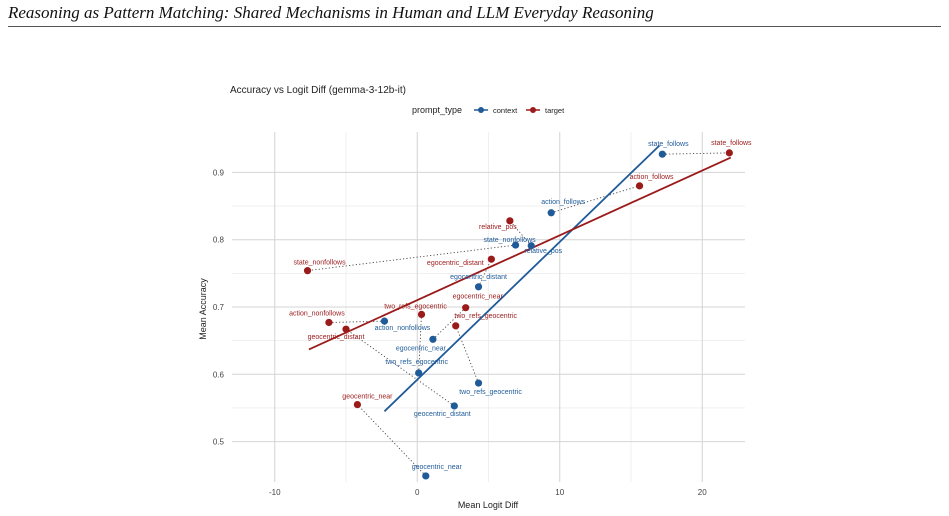 Image resolution: width=949 pixels, height=516 pixels. I want to click on point-target-two_refs_geocentric, so click(456, 326).